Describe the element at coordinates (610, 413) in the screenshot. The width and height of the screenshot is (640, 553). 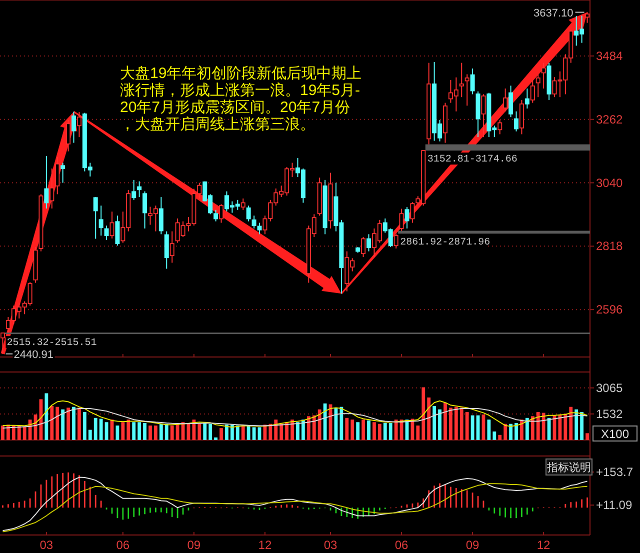
I see `y-tick-label: 1532` at that location.